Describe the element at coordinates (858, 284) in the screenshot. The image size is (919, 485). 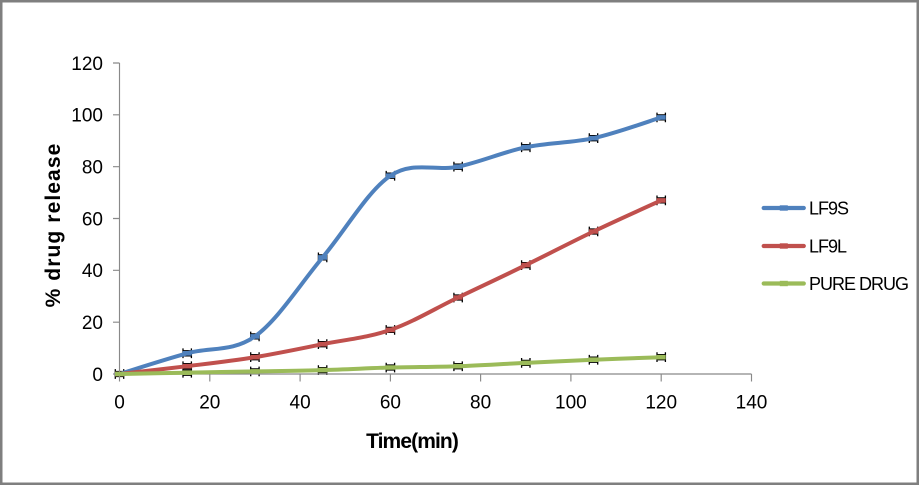
I see `svg-text: PURE DRUG` at that location.